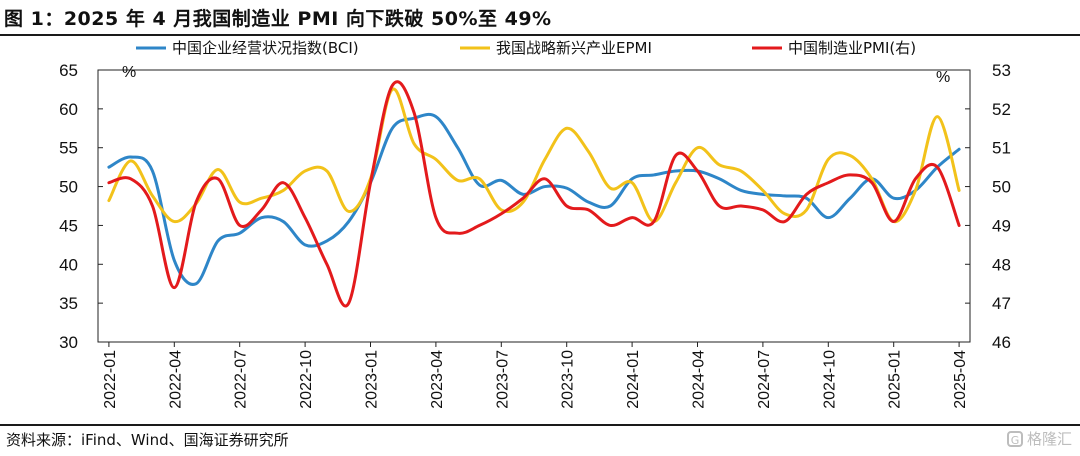 This screenshot has height=456, width=1080. I want to click on legend: 中国企业经营状况指数(BCI) 我国战略新兴产业EPMI 中国制造业PMI(右), so click(526, 48).